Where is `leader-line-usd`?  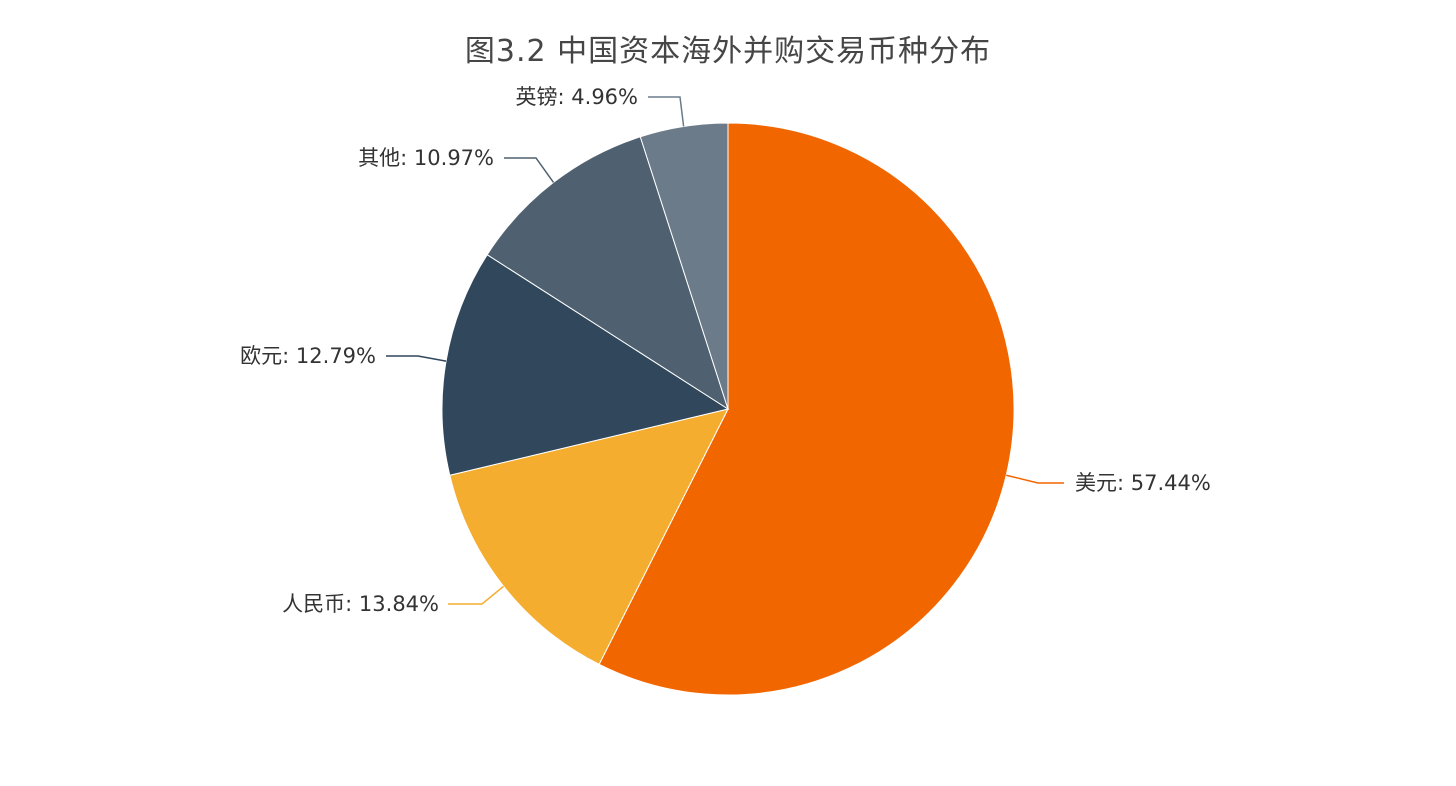 leader-line-usd is located at coordinates (1035, 479).